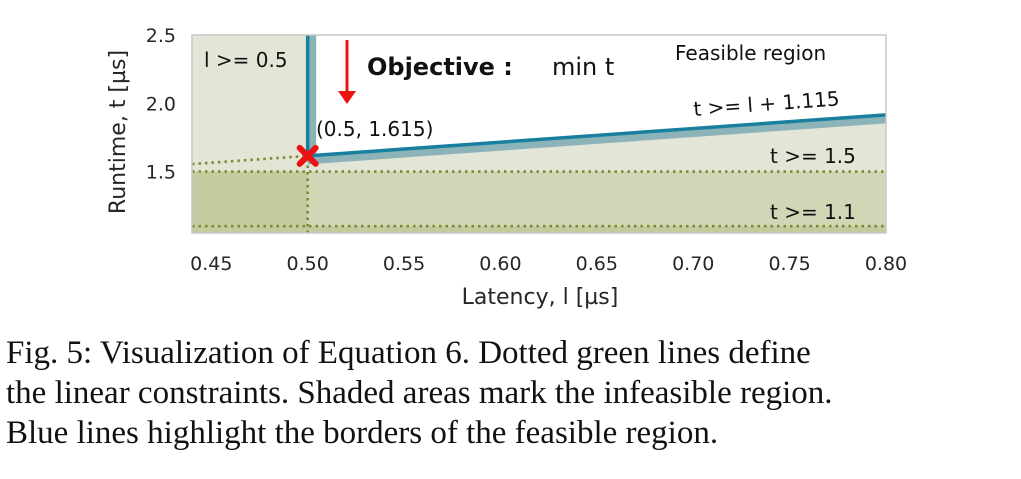 The image size is (1021, 479). I want to click on y-tick-label: 1.5, so click(161, 173).